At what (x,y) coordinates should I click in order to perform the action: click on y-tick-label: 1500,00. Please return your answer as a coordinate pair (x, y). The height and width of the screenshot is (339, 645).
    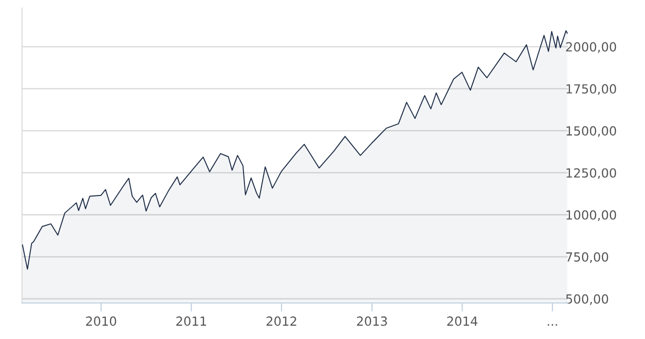
    Looking at the image, I should click on (591, 131).